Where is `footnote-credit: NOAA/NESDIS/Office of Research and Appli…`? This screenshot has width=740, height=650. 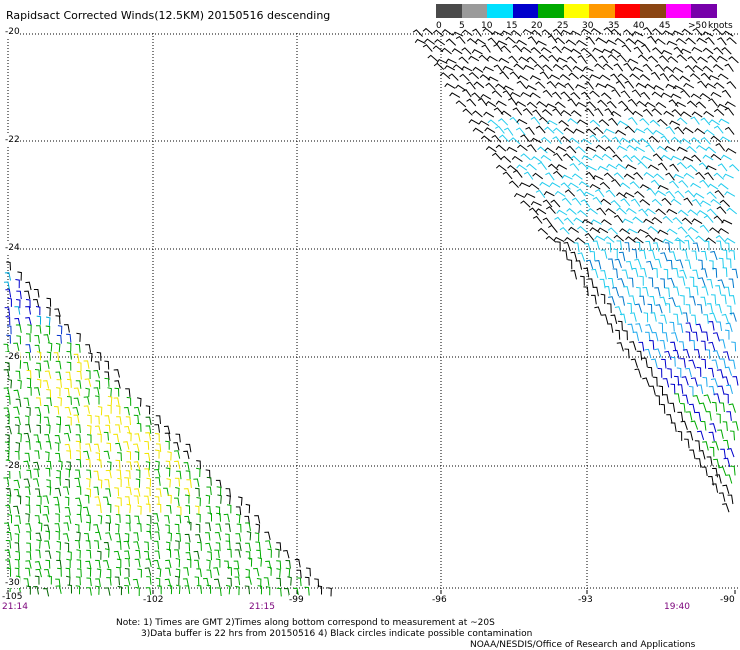 footnote-credit: NOAA/NESDIS/Office of Research and Appli… is located at coordinates (583, 645).